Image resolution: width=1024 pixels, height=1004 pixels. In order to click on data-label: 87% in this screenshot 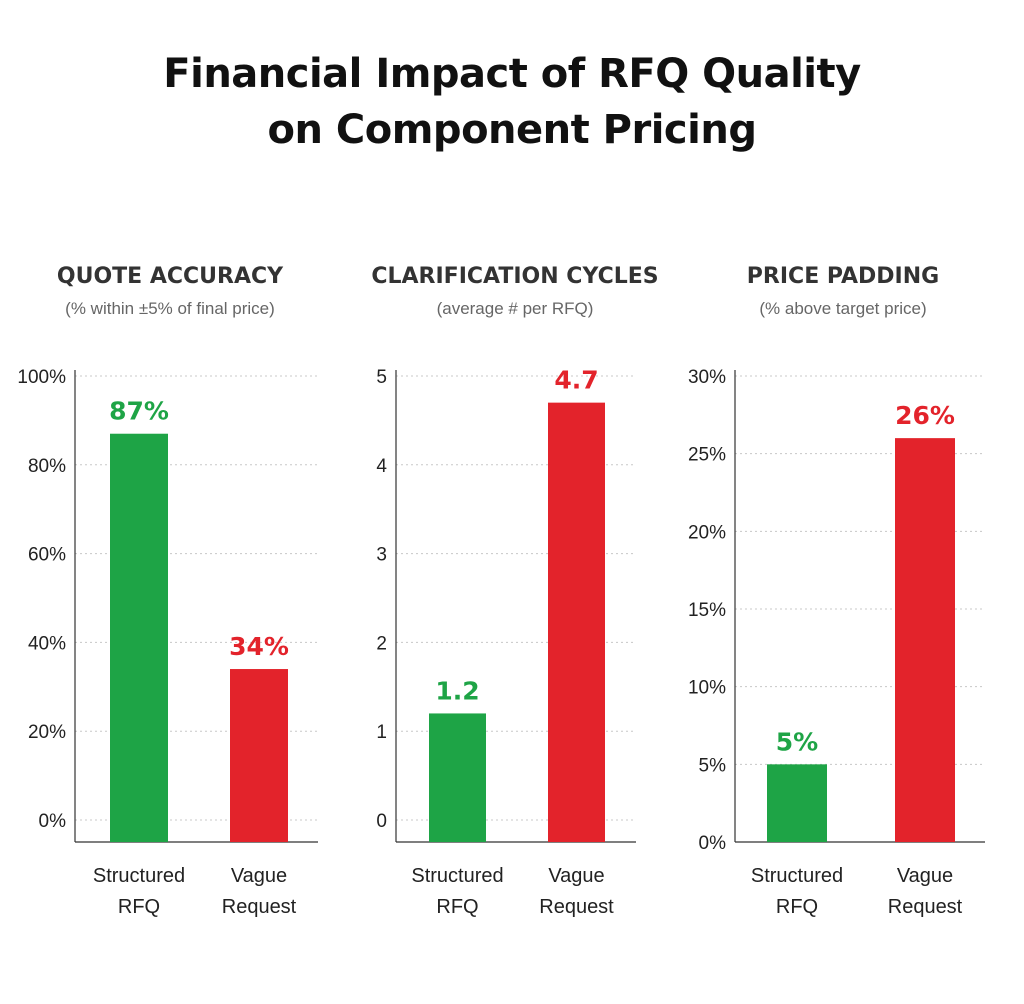, I will do `click(139, 411)`.